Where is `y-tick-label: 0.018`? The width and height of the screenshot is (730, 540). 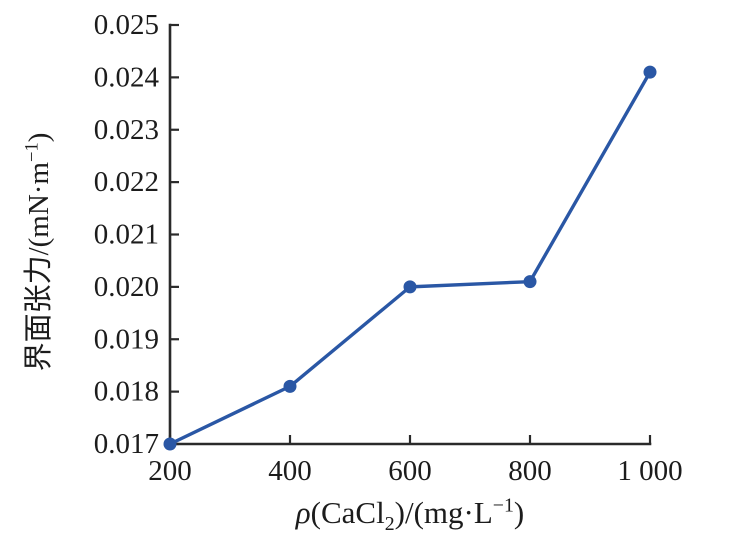
y-tick-label: 0.018 is located at coordinates (126, 392).